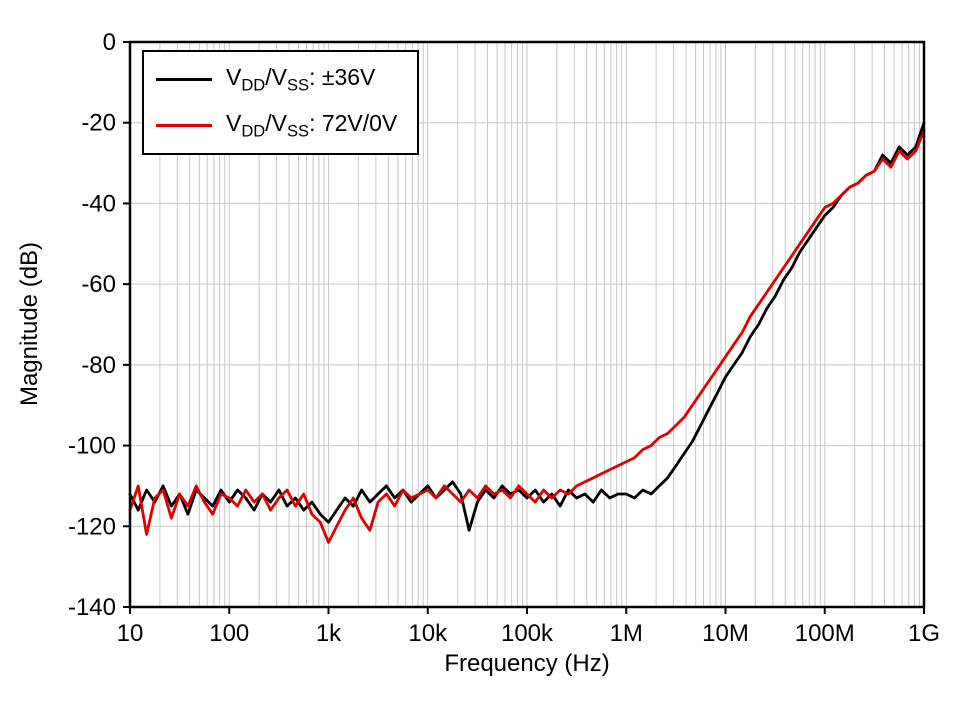 This screenshot has height=701, width=954. I want to click on y-tick-label: -100, so click(92, 446).